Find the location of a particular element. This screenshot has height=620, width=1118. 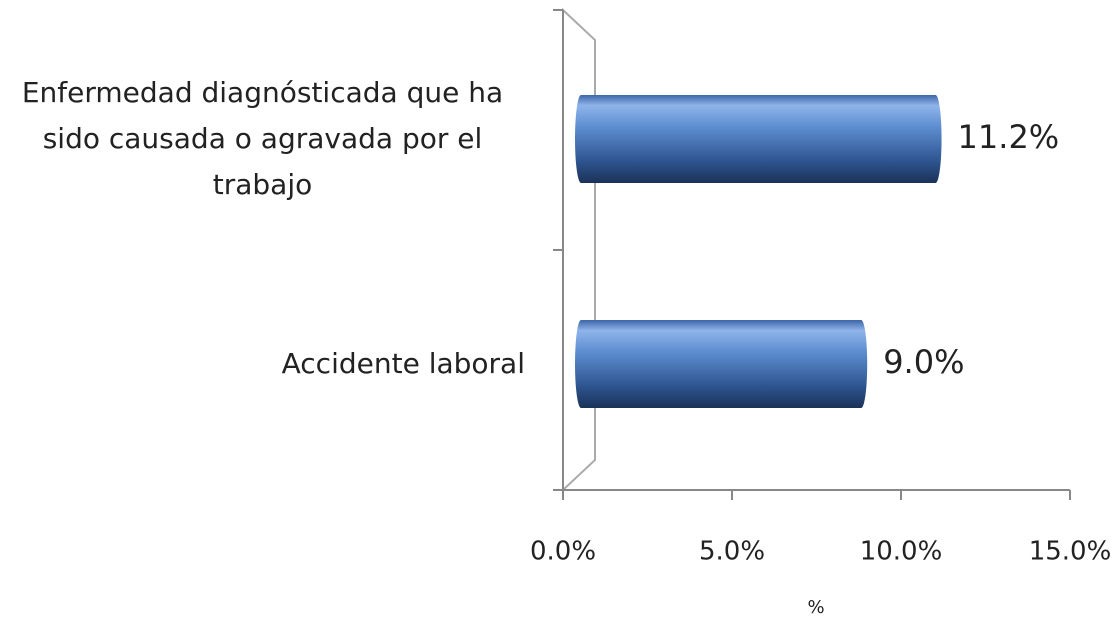

x-tick-label: 5.0% is located at coordinates (732, 552).